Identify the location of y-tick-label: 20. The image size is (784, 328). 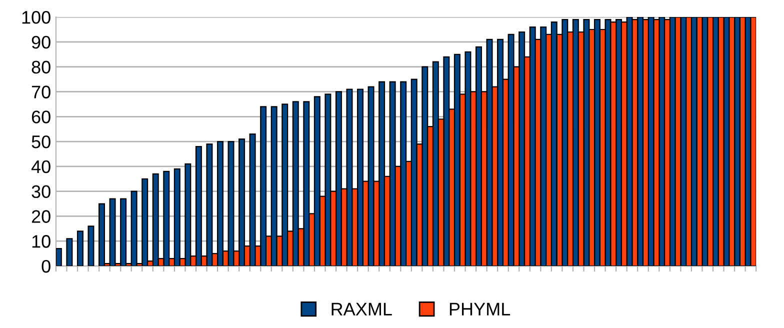
(41, 216).